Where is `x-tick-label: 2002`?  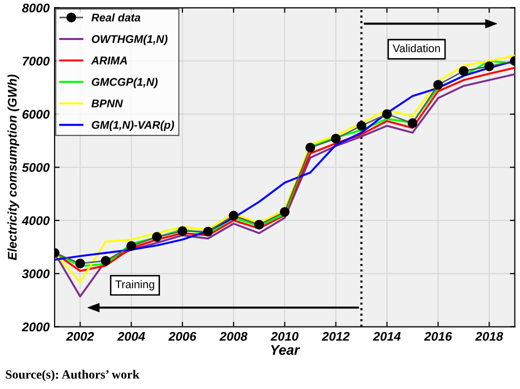 x-tick-label: 2002 is located at coordinates (80, 336).